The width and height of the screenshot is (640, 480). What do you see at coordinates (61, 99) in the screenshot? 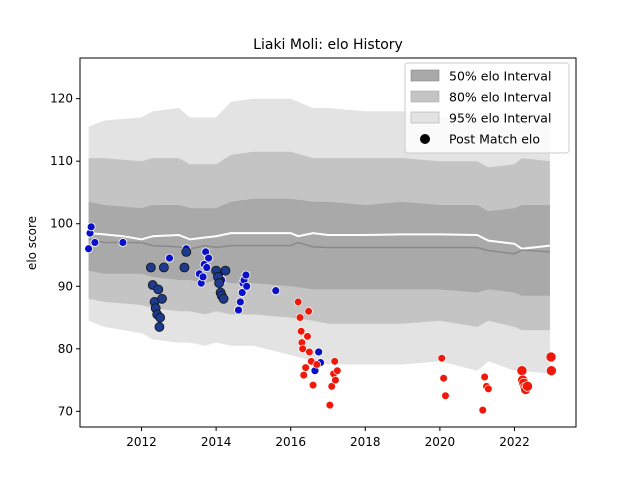
I see `y-tick-label: 120` at bounding box center [61, 99].